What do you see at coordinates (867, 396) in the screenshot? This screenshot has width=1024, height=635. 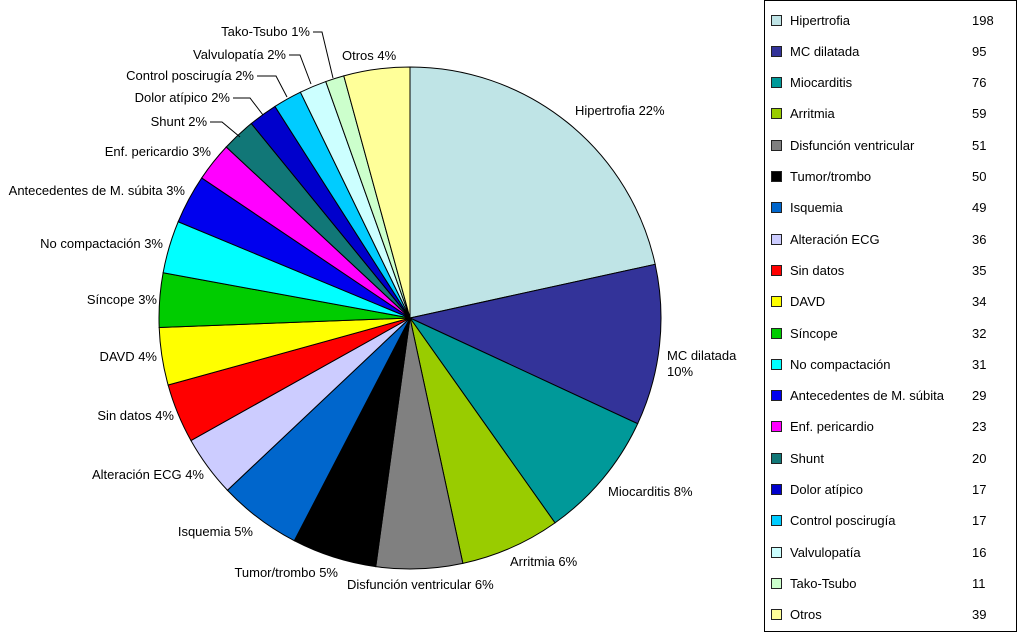 I see `legend-name: Antecedentes de M. súbita` at bounding box center [867, 396].